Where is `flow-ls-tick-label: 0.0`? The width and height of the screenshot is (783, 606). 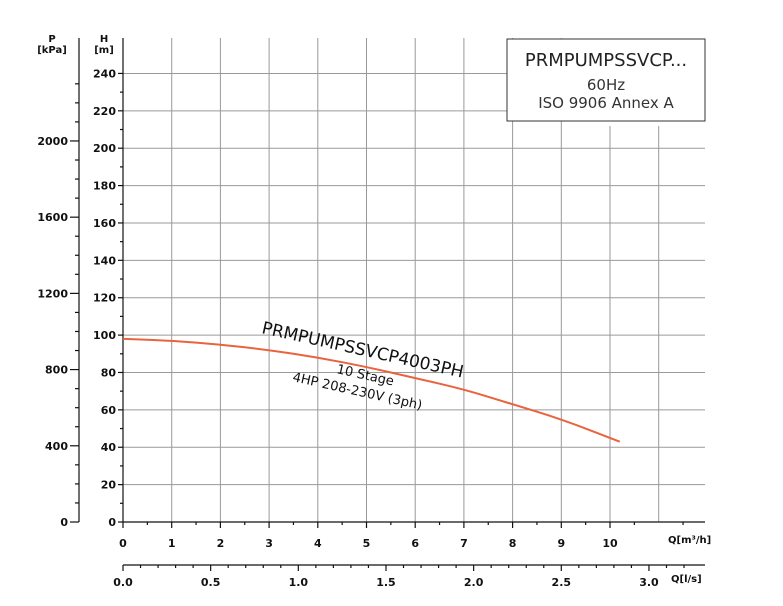 flow-ls-tick-label: 0.0 is located at coordinates (123, 582).